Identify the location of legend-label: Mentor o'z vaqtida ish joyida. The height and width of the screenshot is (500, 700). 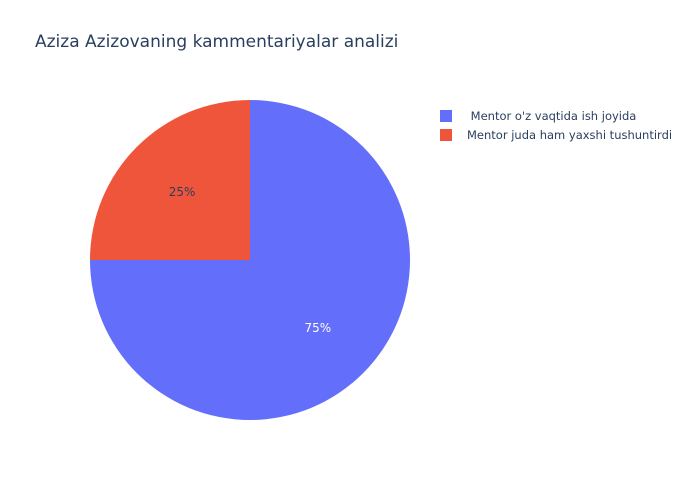
(552, 115).